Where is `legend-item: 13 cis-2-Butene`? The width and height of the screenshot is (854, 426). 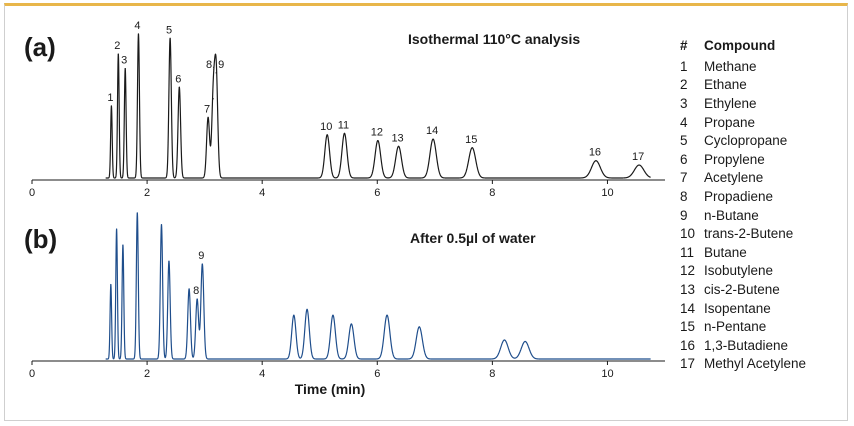
legend-item: 13 cis-2-Butene is located at coordinates (765, 289).